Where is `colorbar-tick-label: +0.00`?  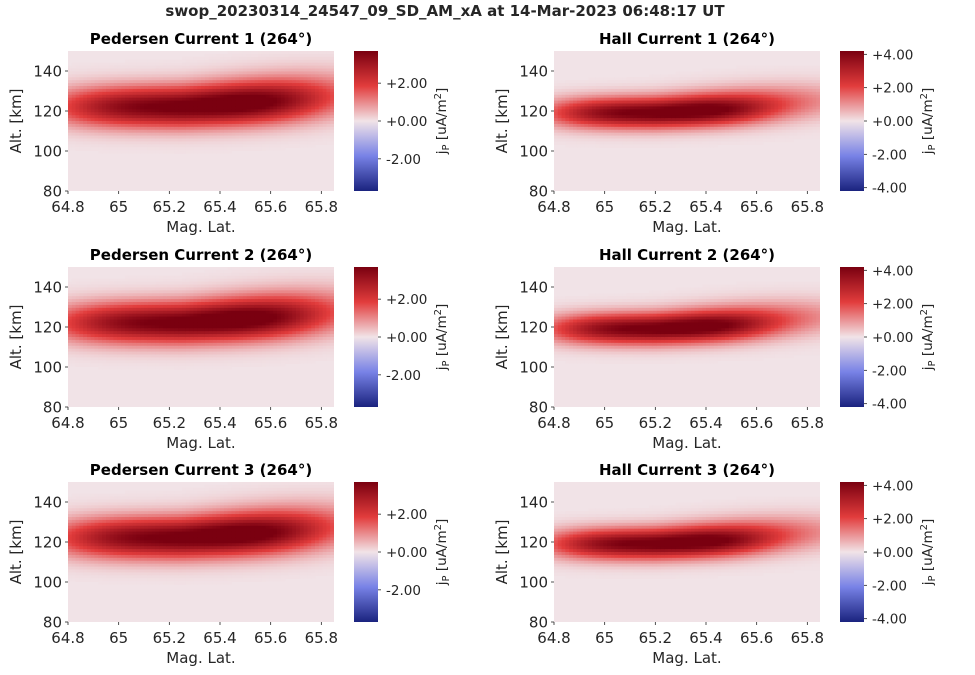 colorbar-tick-label: +0.00 is located at coordinates (892, 122).